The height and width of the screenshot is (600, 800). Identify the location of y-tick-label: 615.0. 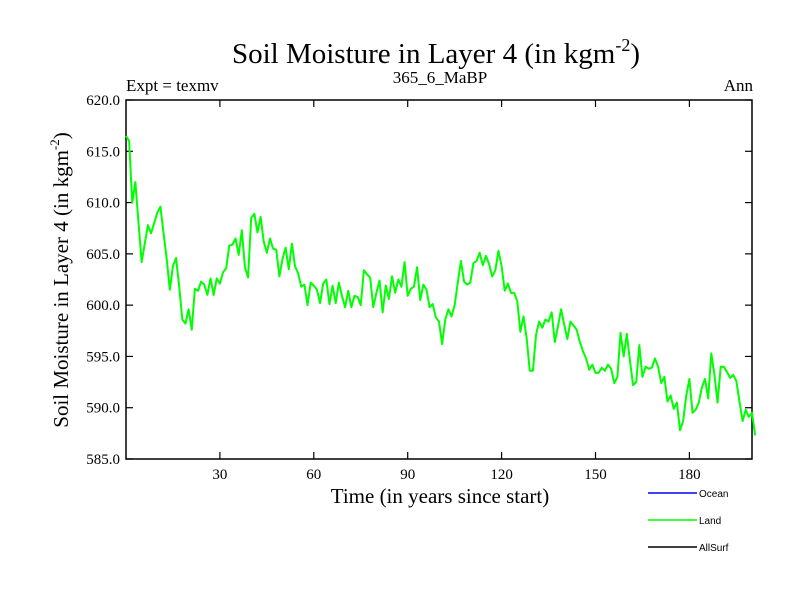
(103, 152).